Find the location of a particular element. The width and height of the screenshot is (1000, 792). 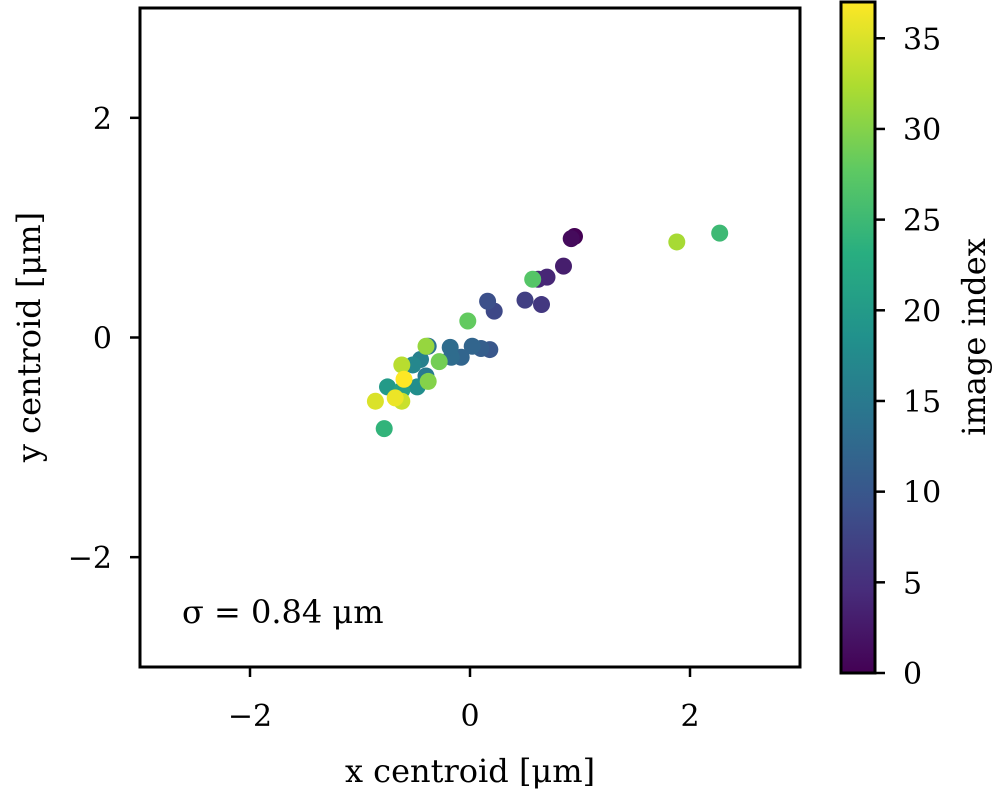

y-axis-ticks: −2 0 2 is located at coordinates (104, 339).